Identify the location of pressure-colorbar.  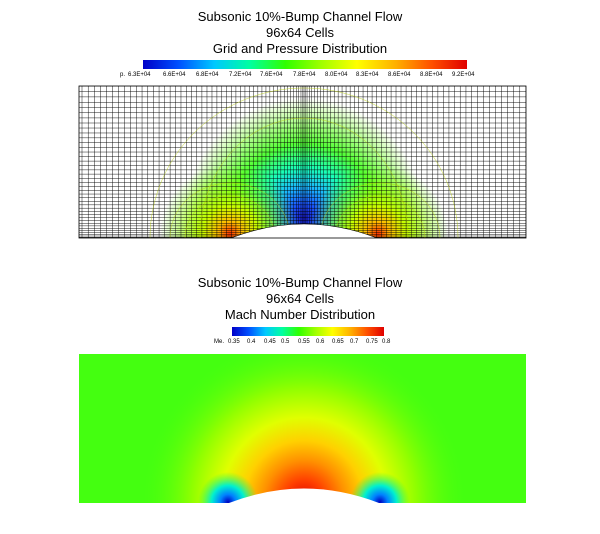
(305, 64).